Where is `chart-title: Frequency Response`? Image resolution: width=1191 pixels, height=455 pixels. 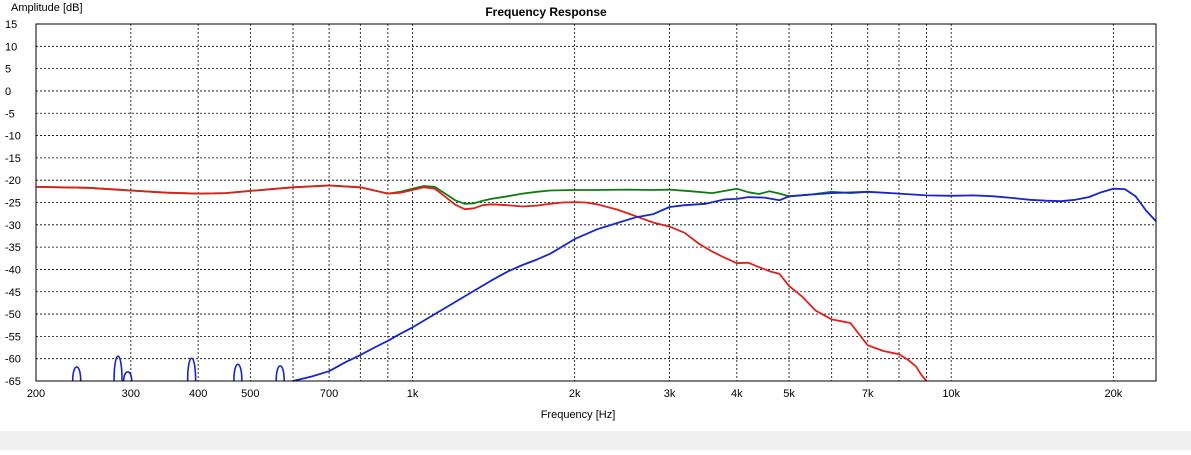 chart-title: Frequency Response is located at coordinates (546, 12).